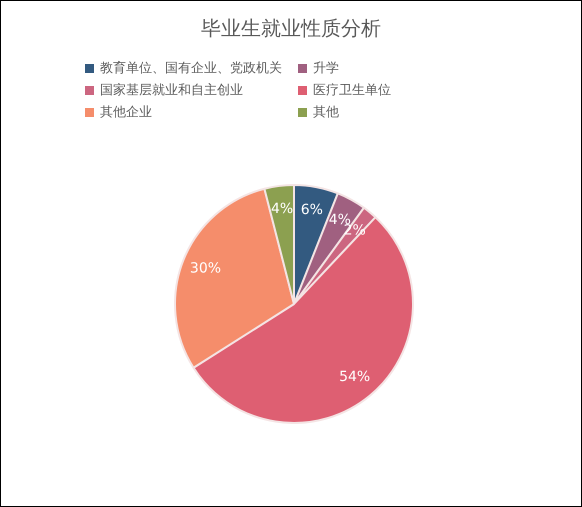  Describe the element at coordinates (326, 112) in the screenshot. I see `legend-label: 其他` at that location.